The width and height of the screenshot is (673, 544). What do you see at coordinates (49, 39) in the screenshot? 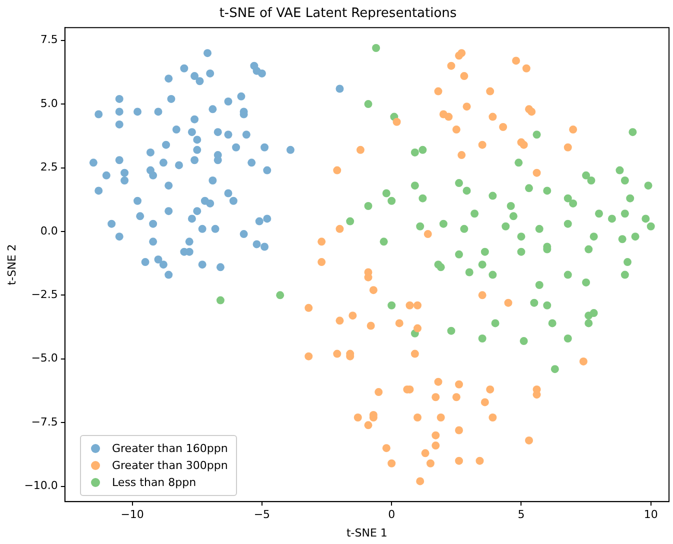
I see `y-tick-label: 7.5` at bounding box center [49, 39].